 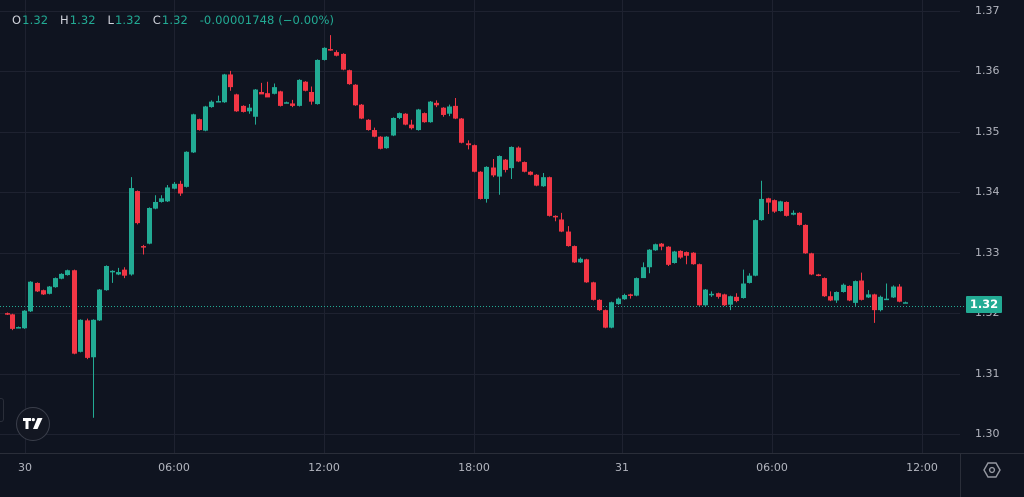 I want to click on time-tick-label: 12:00, so click(x=922, y=467).